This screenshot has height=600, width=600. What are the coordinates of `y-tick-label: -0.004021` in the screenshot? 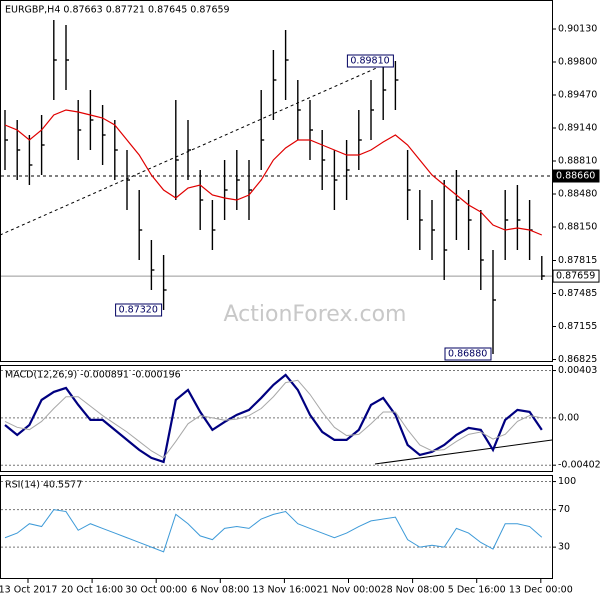 It's located at (579, 465).